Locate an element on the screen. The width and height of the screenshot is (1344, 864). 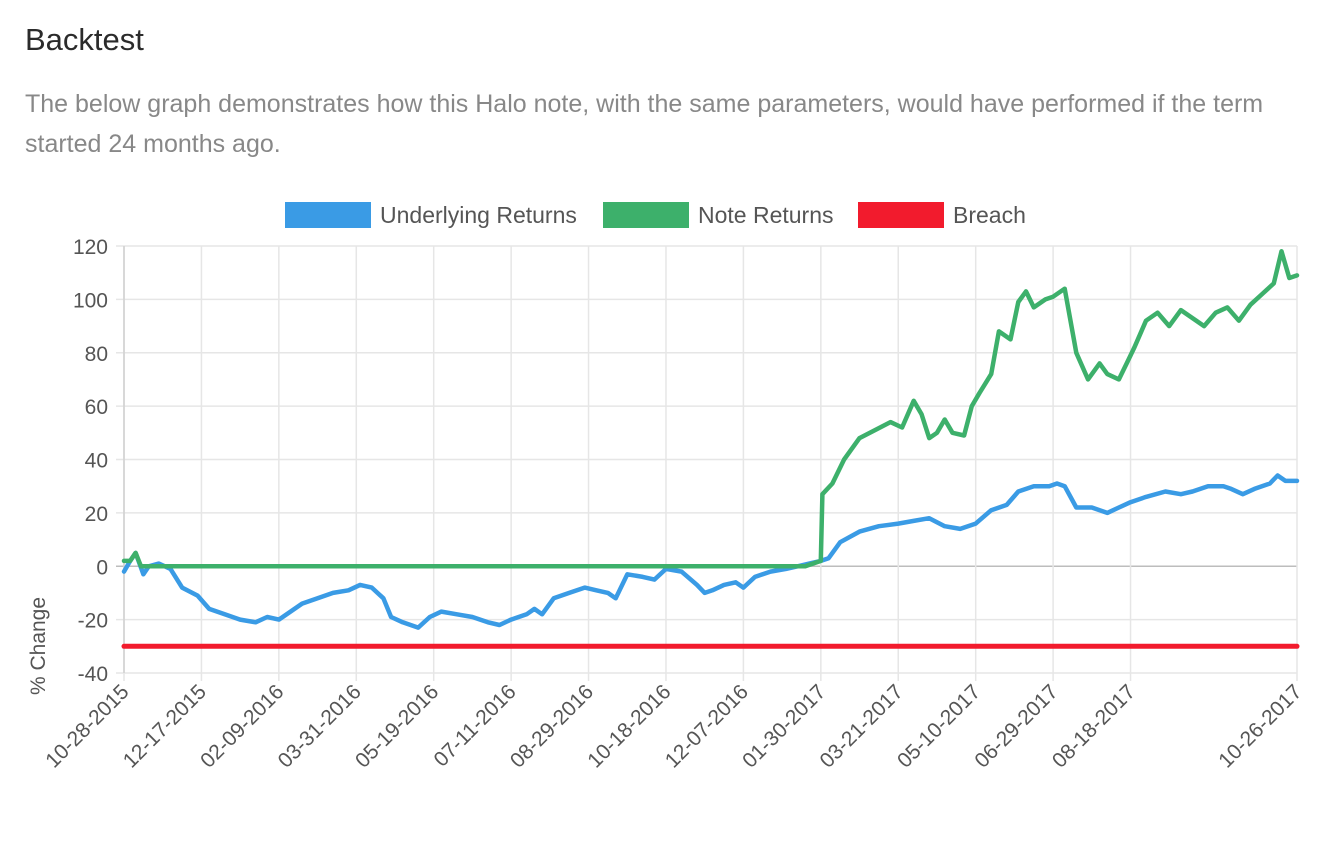
y-tick-label: 80 is located at coordinates (96, 354).